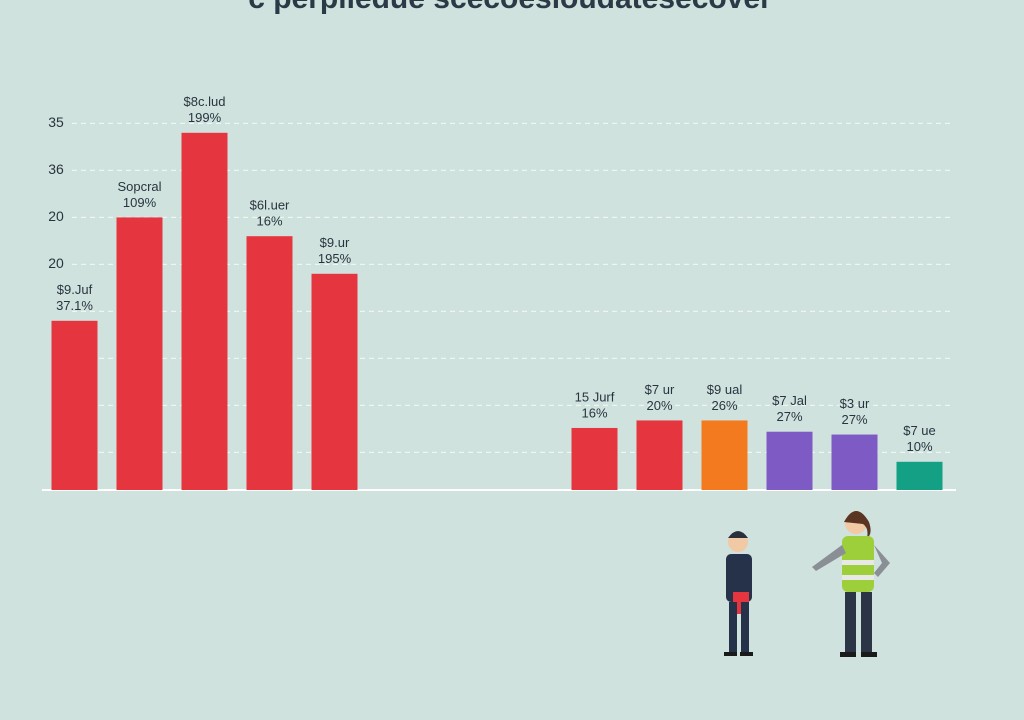 The height and width of the screenshot is (720, 1024). Describe the element at coordinates (139, 186) in the screenshot. I see `bar-label: Sopcral` at that location.